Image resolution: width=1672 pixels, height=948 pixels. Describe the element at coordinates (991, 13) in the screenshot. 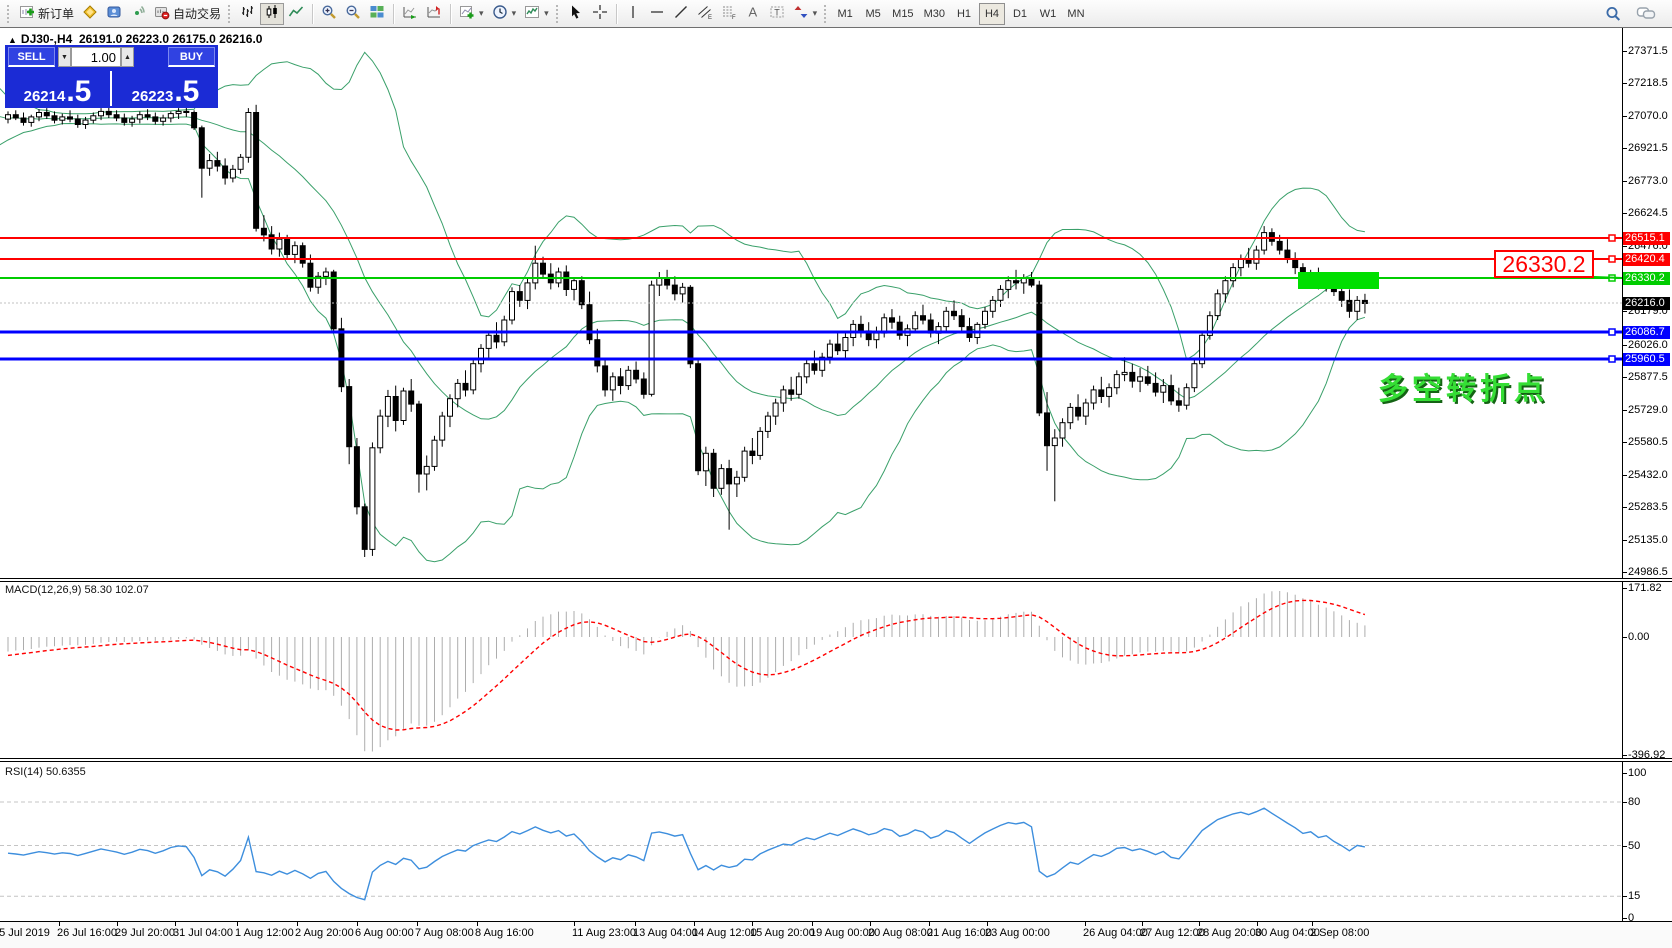

I see `timeframe-button-H4: H4` at that location.